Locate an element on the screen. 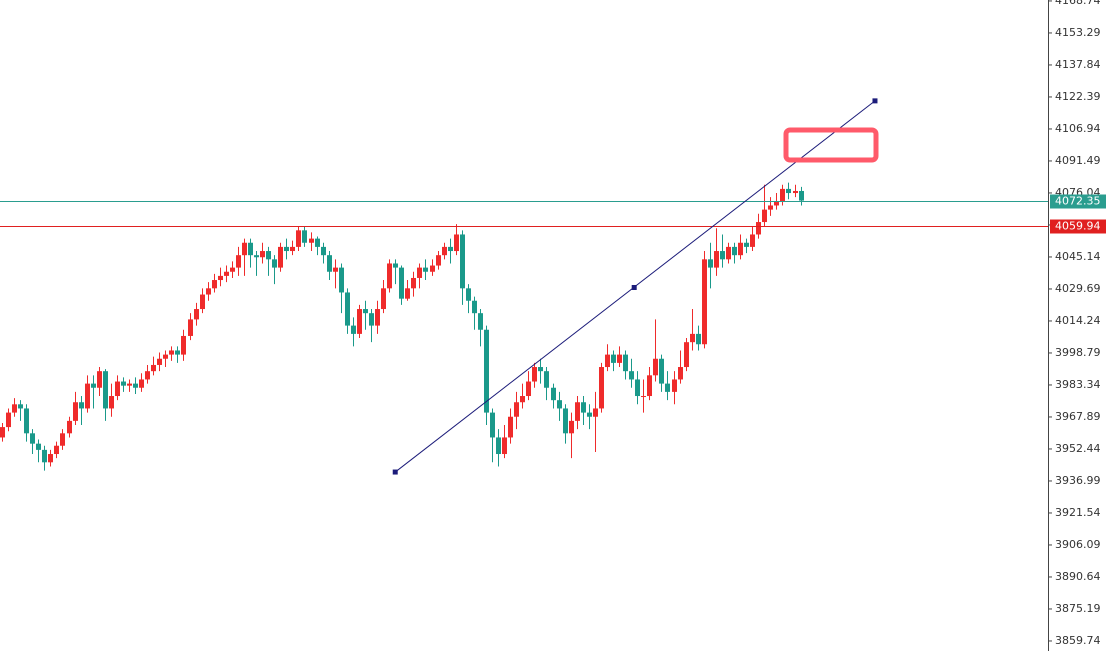 Image resolution: width=1119 pixels, height=651 pixels. y-tick-label: 3859.74 is located at coordinates (1078, 640).